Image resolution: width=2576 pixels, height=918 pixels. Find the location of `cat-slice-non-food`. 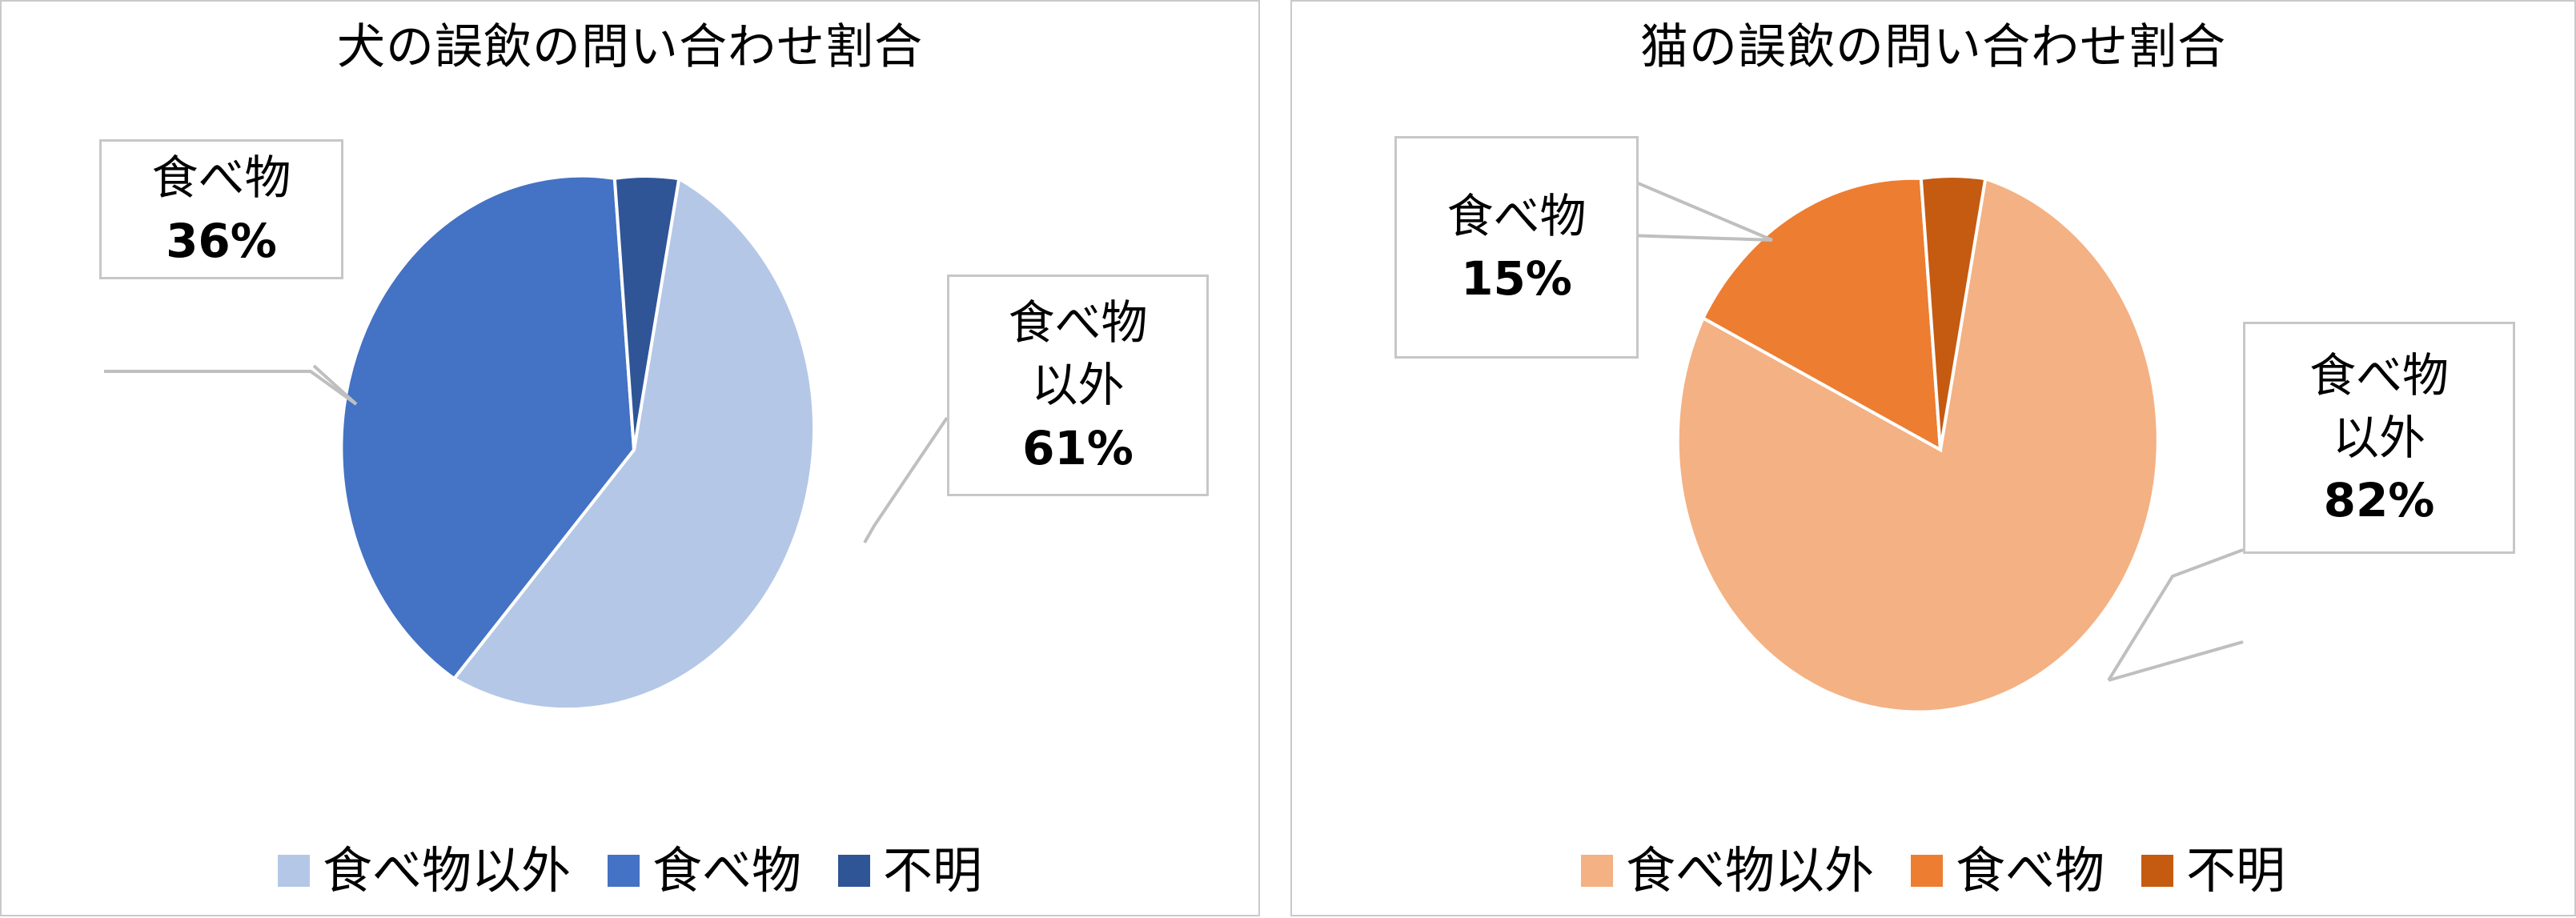

cat-slice-non-food is located at coordinates (1918, 445).